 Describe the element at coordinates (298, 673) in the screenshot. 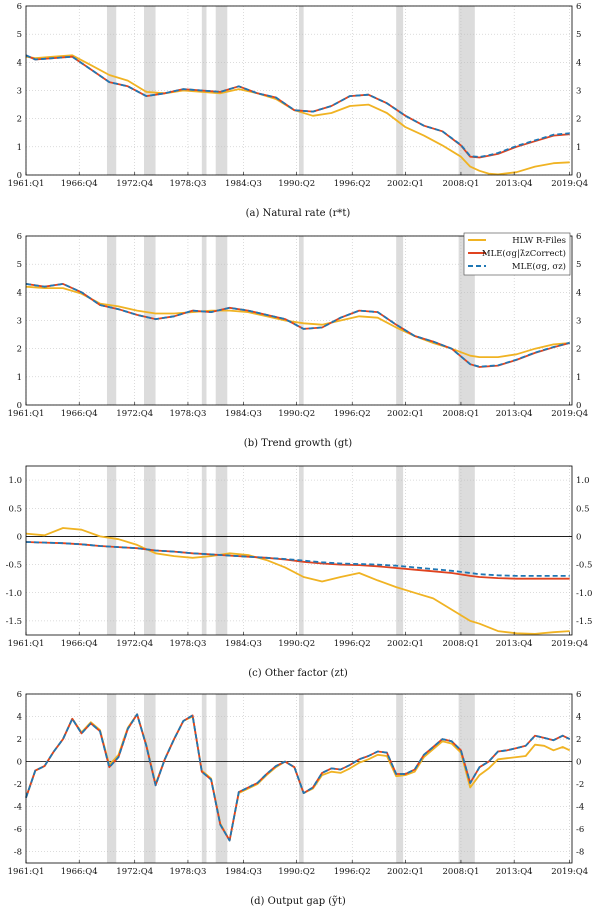

I see `caption-other-factor: (c) Other factor (zt)` at that location.